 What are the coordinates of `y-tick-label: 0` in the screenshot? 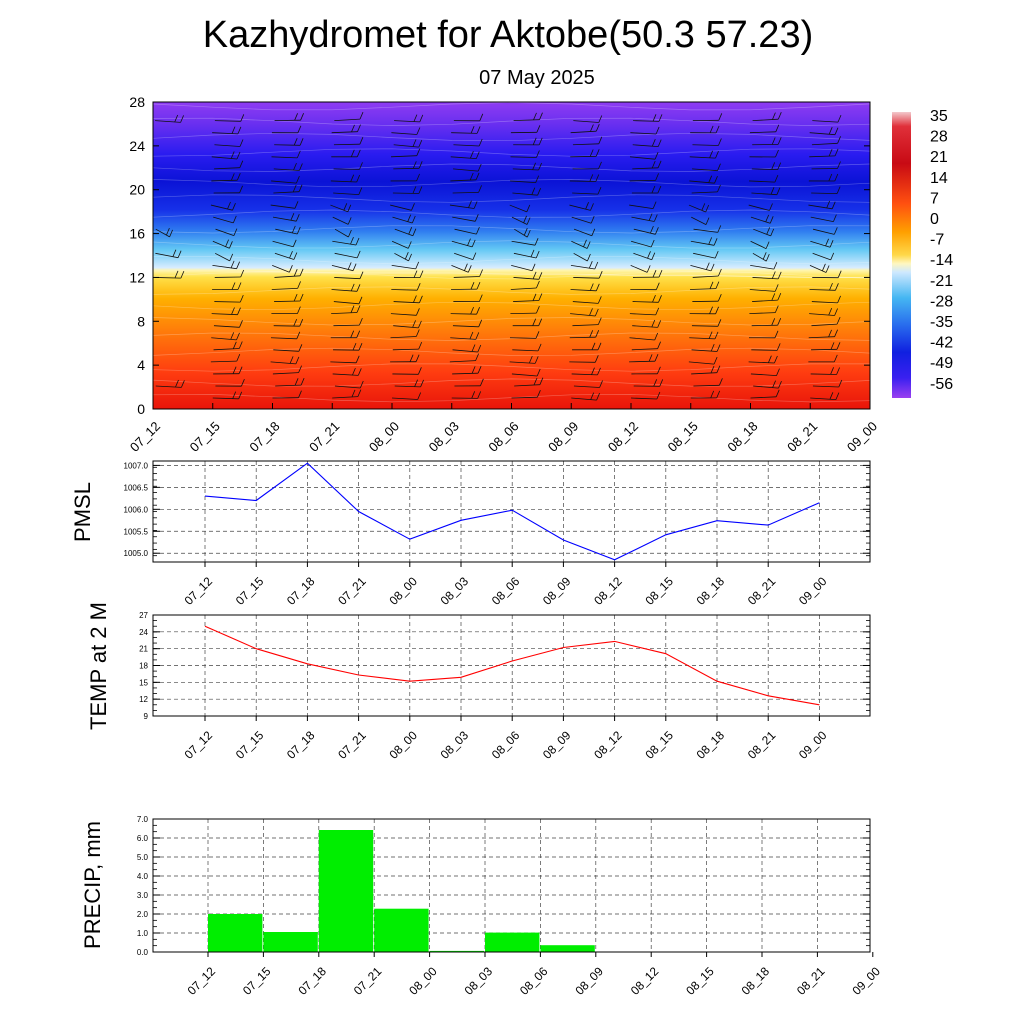 It's located at (141, 409).